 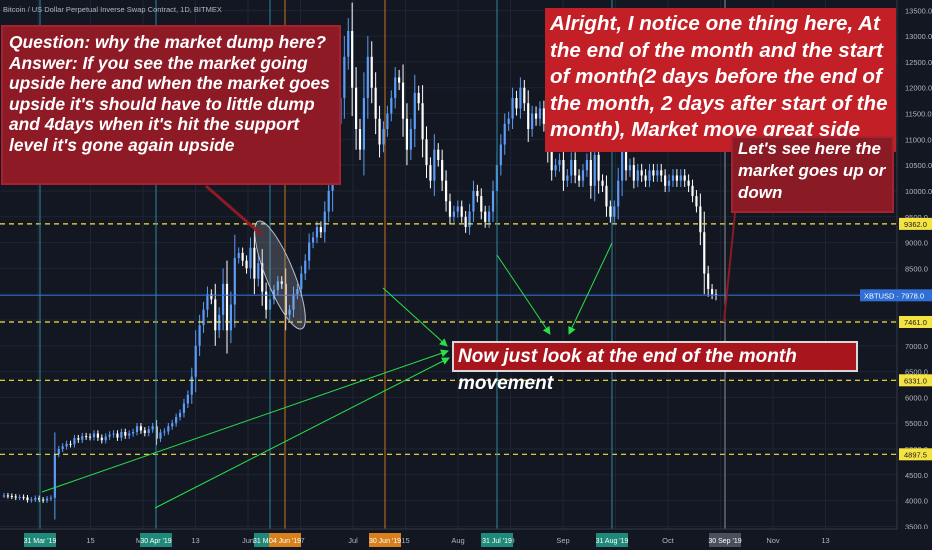 What do you see at coordinates (825, 540) in the screenshot?
I see `x-tick-label: 13` at bounding box center [825, 540].